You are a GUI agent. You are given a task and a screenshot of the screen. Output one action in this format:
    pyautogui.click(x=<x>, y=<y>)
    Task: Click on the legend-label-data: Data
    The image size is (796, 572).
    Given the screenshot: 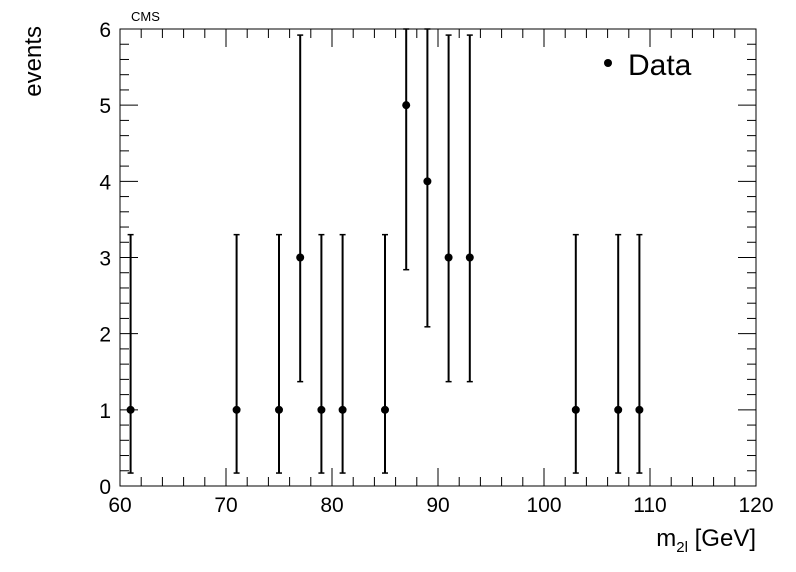 What is the action you would take?
    pyautogui.click(x=660, y=65)
    